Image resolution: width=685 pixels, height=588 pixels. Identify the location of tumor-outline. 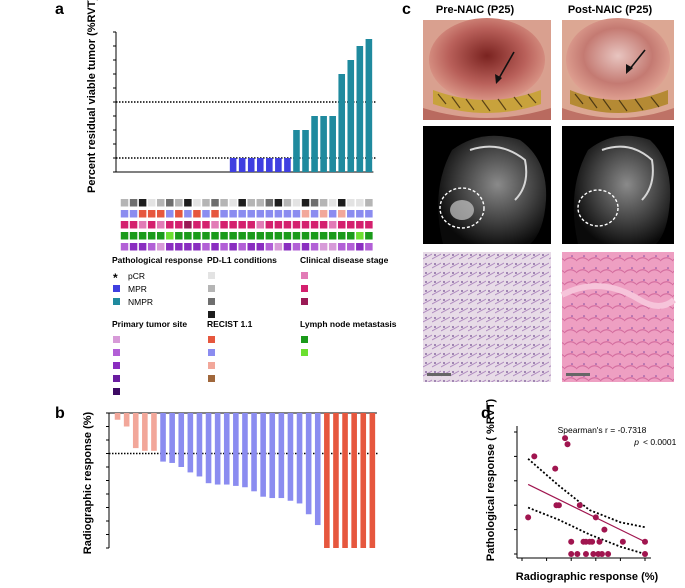
(598, 208).